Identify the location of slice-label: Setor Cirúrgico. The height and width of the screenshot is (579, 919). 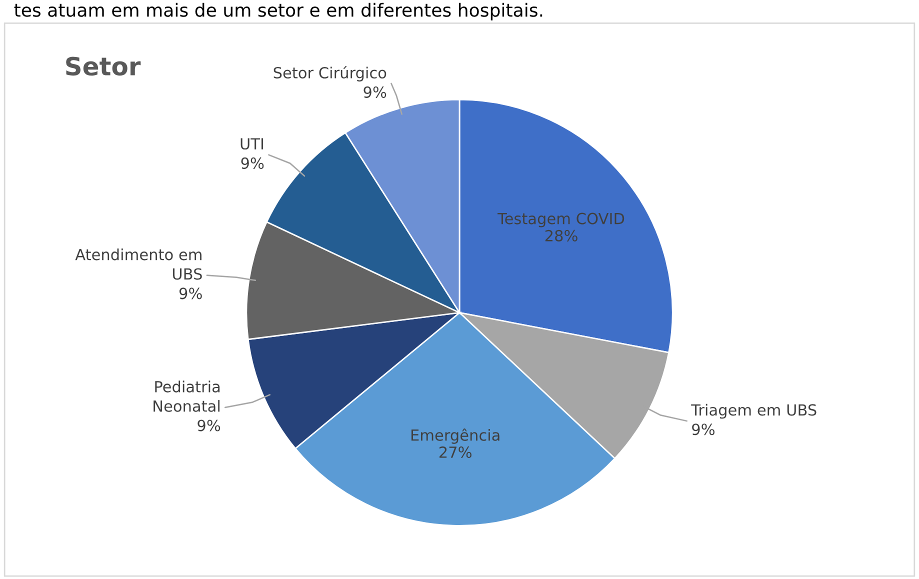
(330, 74).